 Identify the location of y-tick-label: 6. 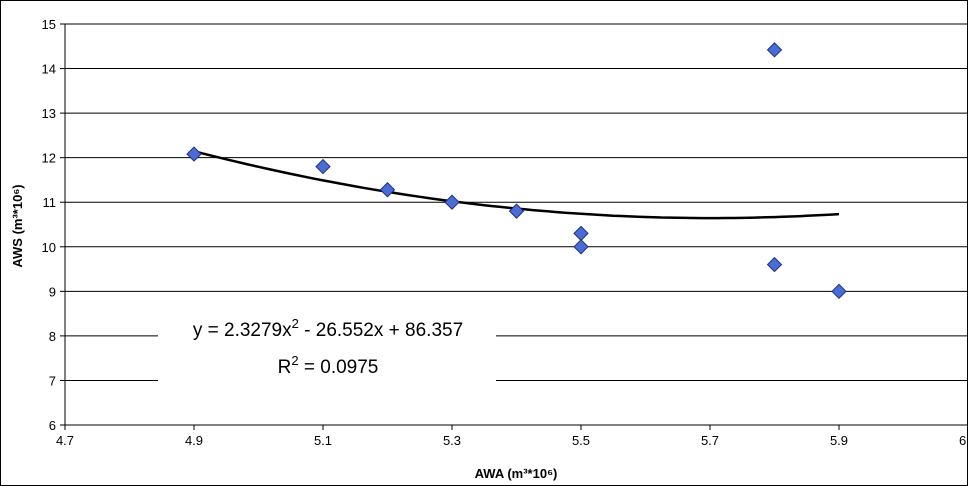
(52, 425).